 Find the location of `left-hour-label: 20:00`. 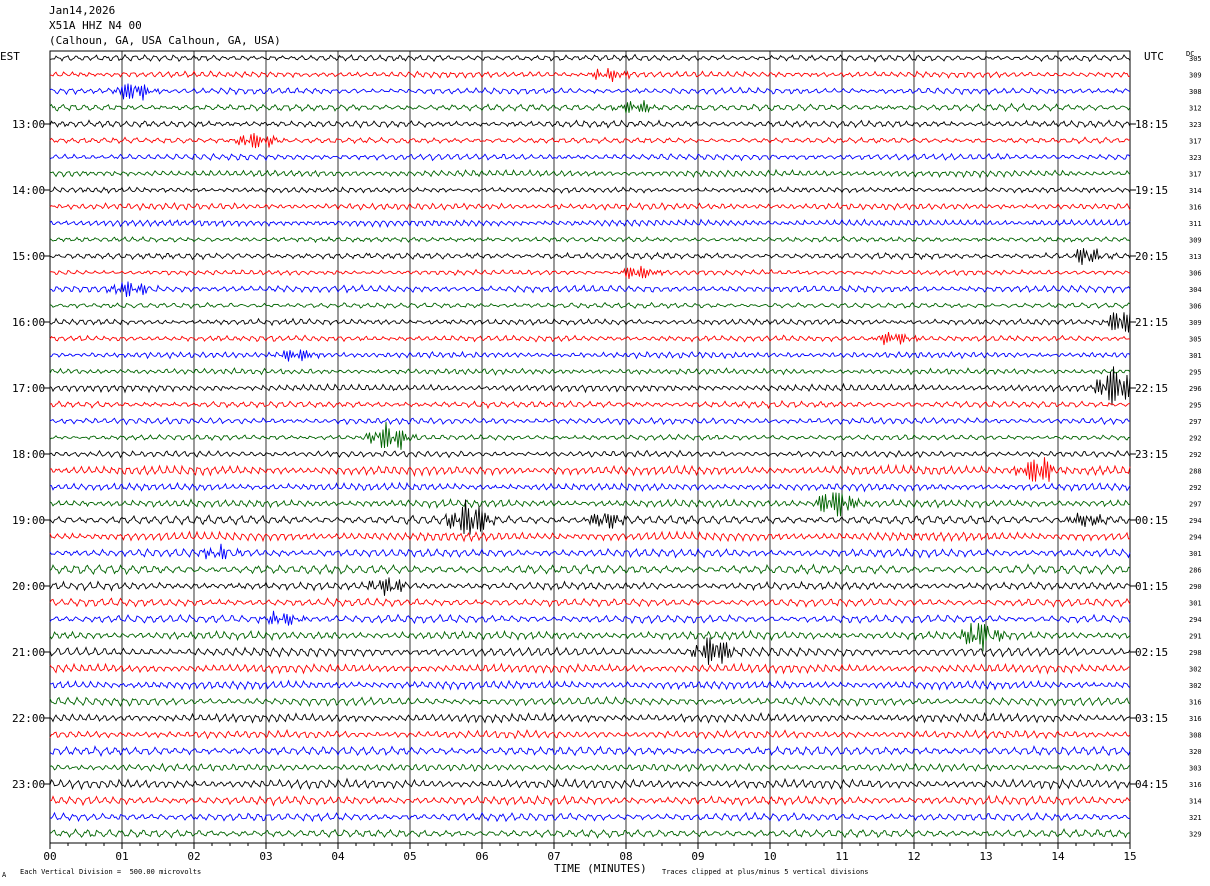

left-hour-label: 20:00 is located at coordinates (28, 586).